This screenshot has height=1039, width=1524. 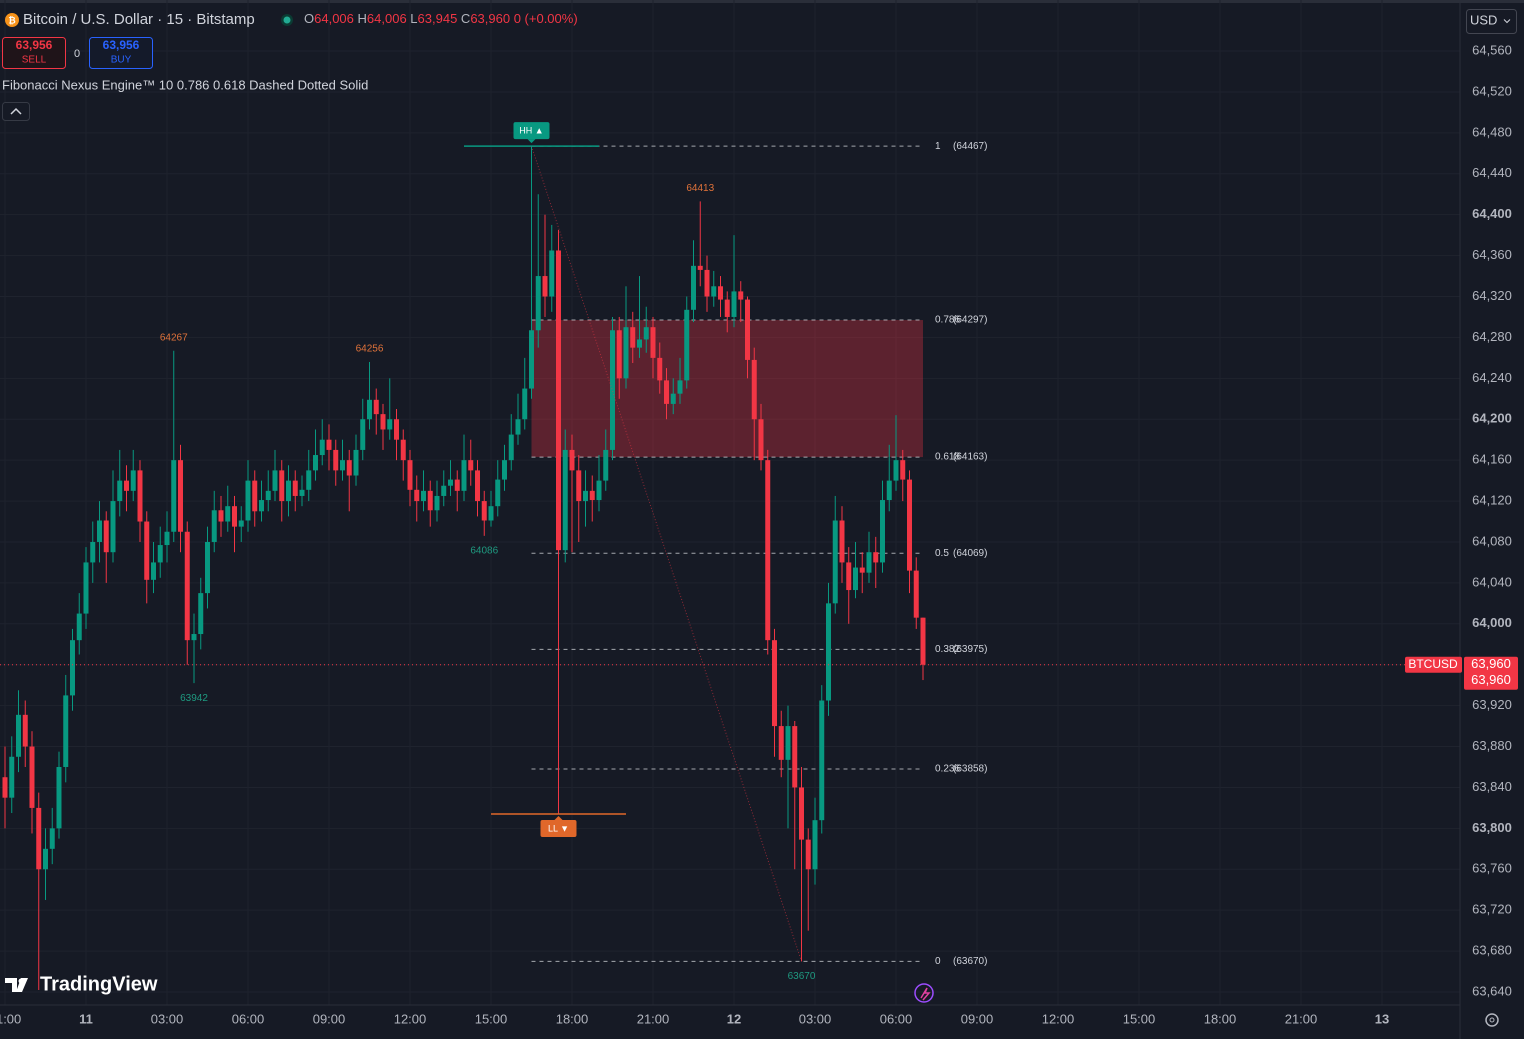 What do you see at coordinates (121, 53) in the screenshot?
I see `buy-button` at bounding box center [121, 53].